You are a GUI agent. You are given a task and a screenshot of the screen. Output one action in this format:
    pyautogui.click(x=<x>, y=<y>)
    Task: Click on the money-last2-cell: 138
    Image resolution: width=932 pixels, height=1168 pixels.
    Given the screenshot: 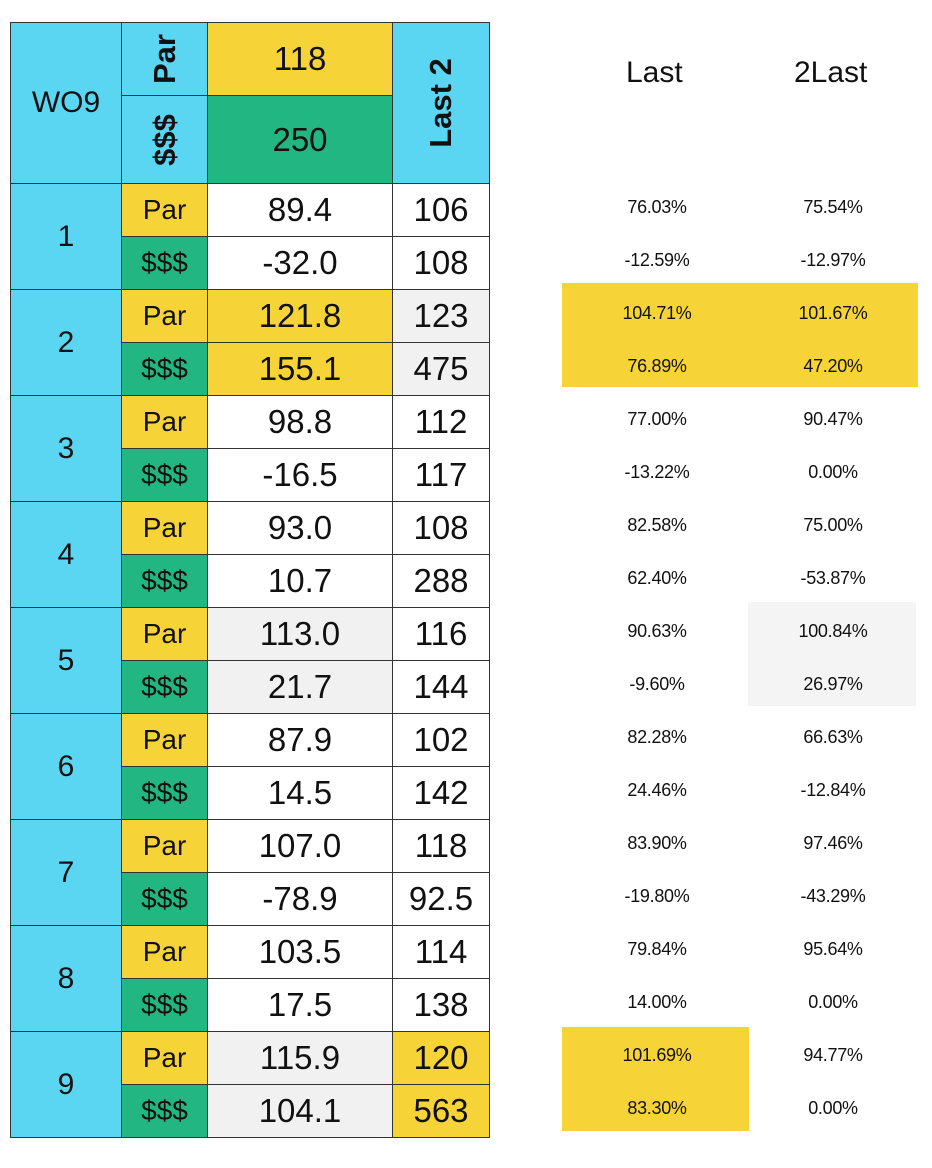 What is the action you would take?
    pyautogui.click(x=441, y=1005)
    